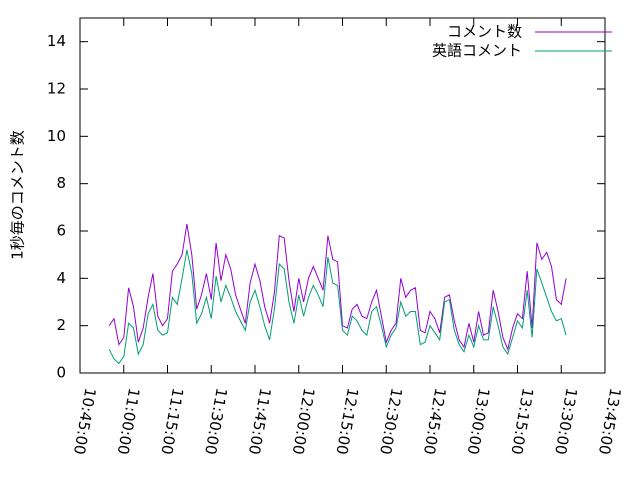  Describe the element at coordinates (18, 195) in the screenshot. I see `y-axis-label: 1秒毎のコメント数` at that location.